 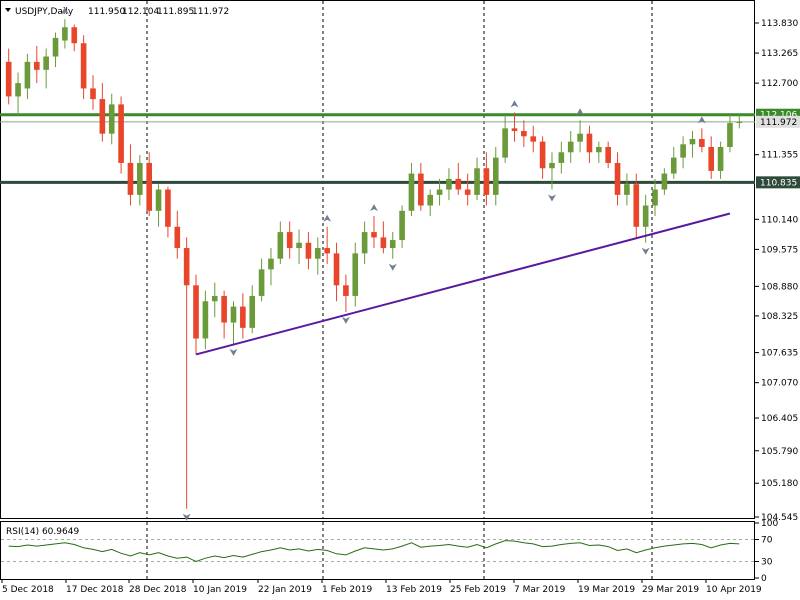 I want to click on date-tick-label: 22 Jan 2019, so click(x=285, y=590).